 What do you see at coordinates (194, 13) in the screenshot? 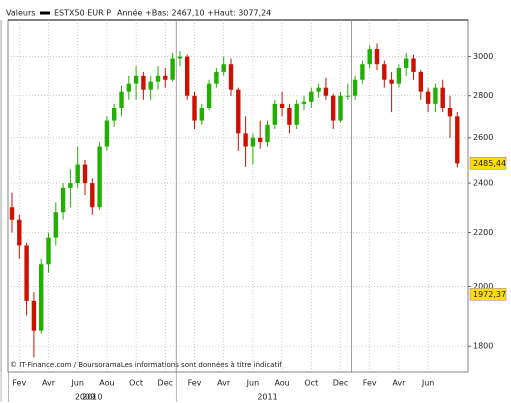
I see `stats: Année +Bas: 2467,10 +Haut: 3077,24` at bounding box center [194, 13].